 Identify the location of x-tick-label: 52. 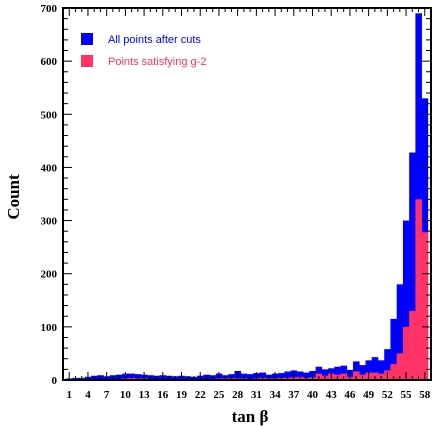
(388, 395).